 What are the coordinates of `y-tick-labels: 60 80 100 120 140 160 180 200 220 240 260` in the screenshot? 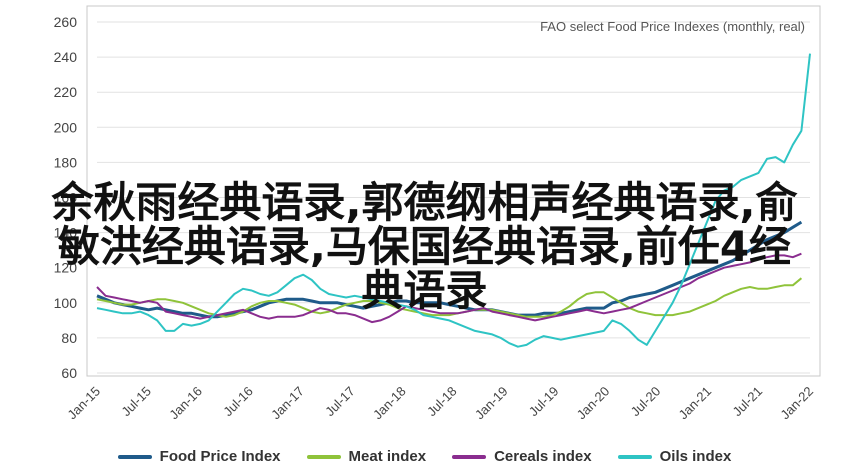 It's located at (66, 197).